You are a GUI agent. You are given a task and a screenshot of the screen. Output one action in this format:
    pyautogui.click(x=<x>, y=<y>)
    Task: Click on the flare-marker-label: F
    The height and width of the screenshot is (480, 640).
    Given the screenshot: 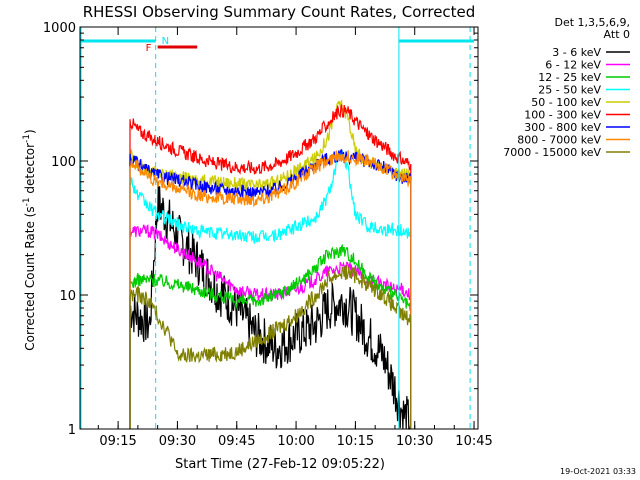 What is the action you would take?
    pyautogui.click(x=149, y=48)
    